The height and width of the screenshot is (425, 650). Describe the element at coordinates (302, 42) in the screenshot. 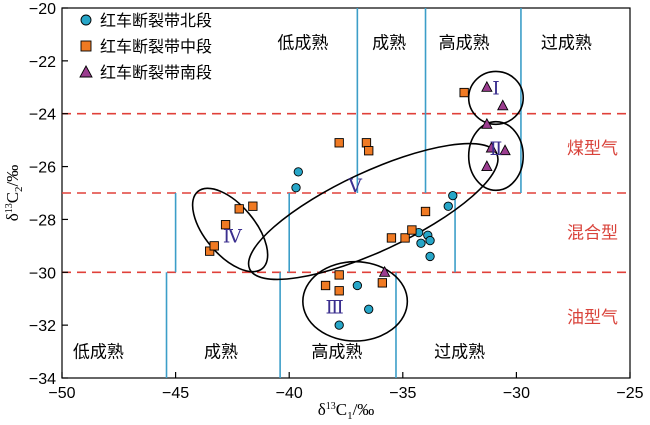

I see `upper-zone-label-0: 低成熟` at that location.